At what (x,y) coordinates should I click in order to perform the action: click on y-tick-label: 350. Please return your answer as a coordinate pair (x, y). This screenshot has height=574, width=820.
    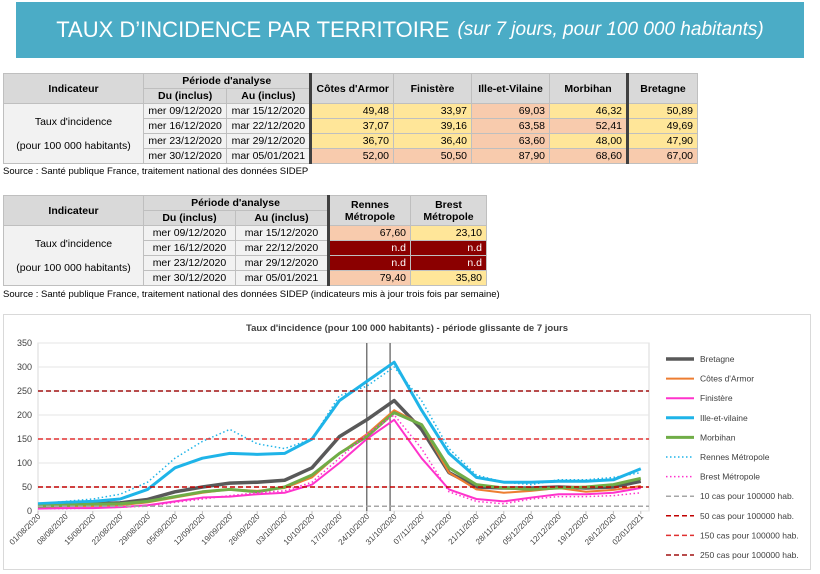
    Looking at the image, I should click on (24, 343).